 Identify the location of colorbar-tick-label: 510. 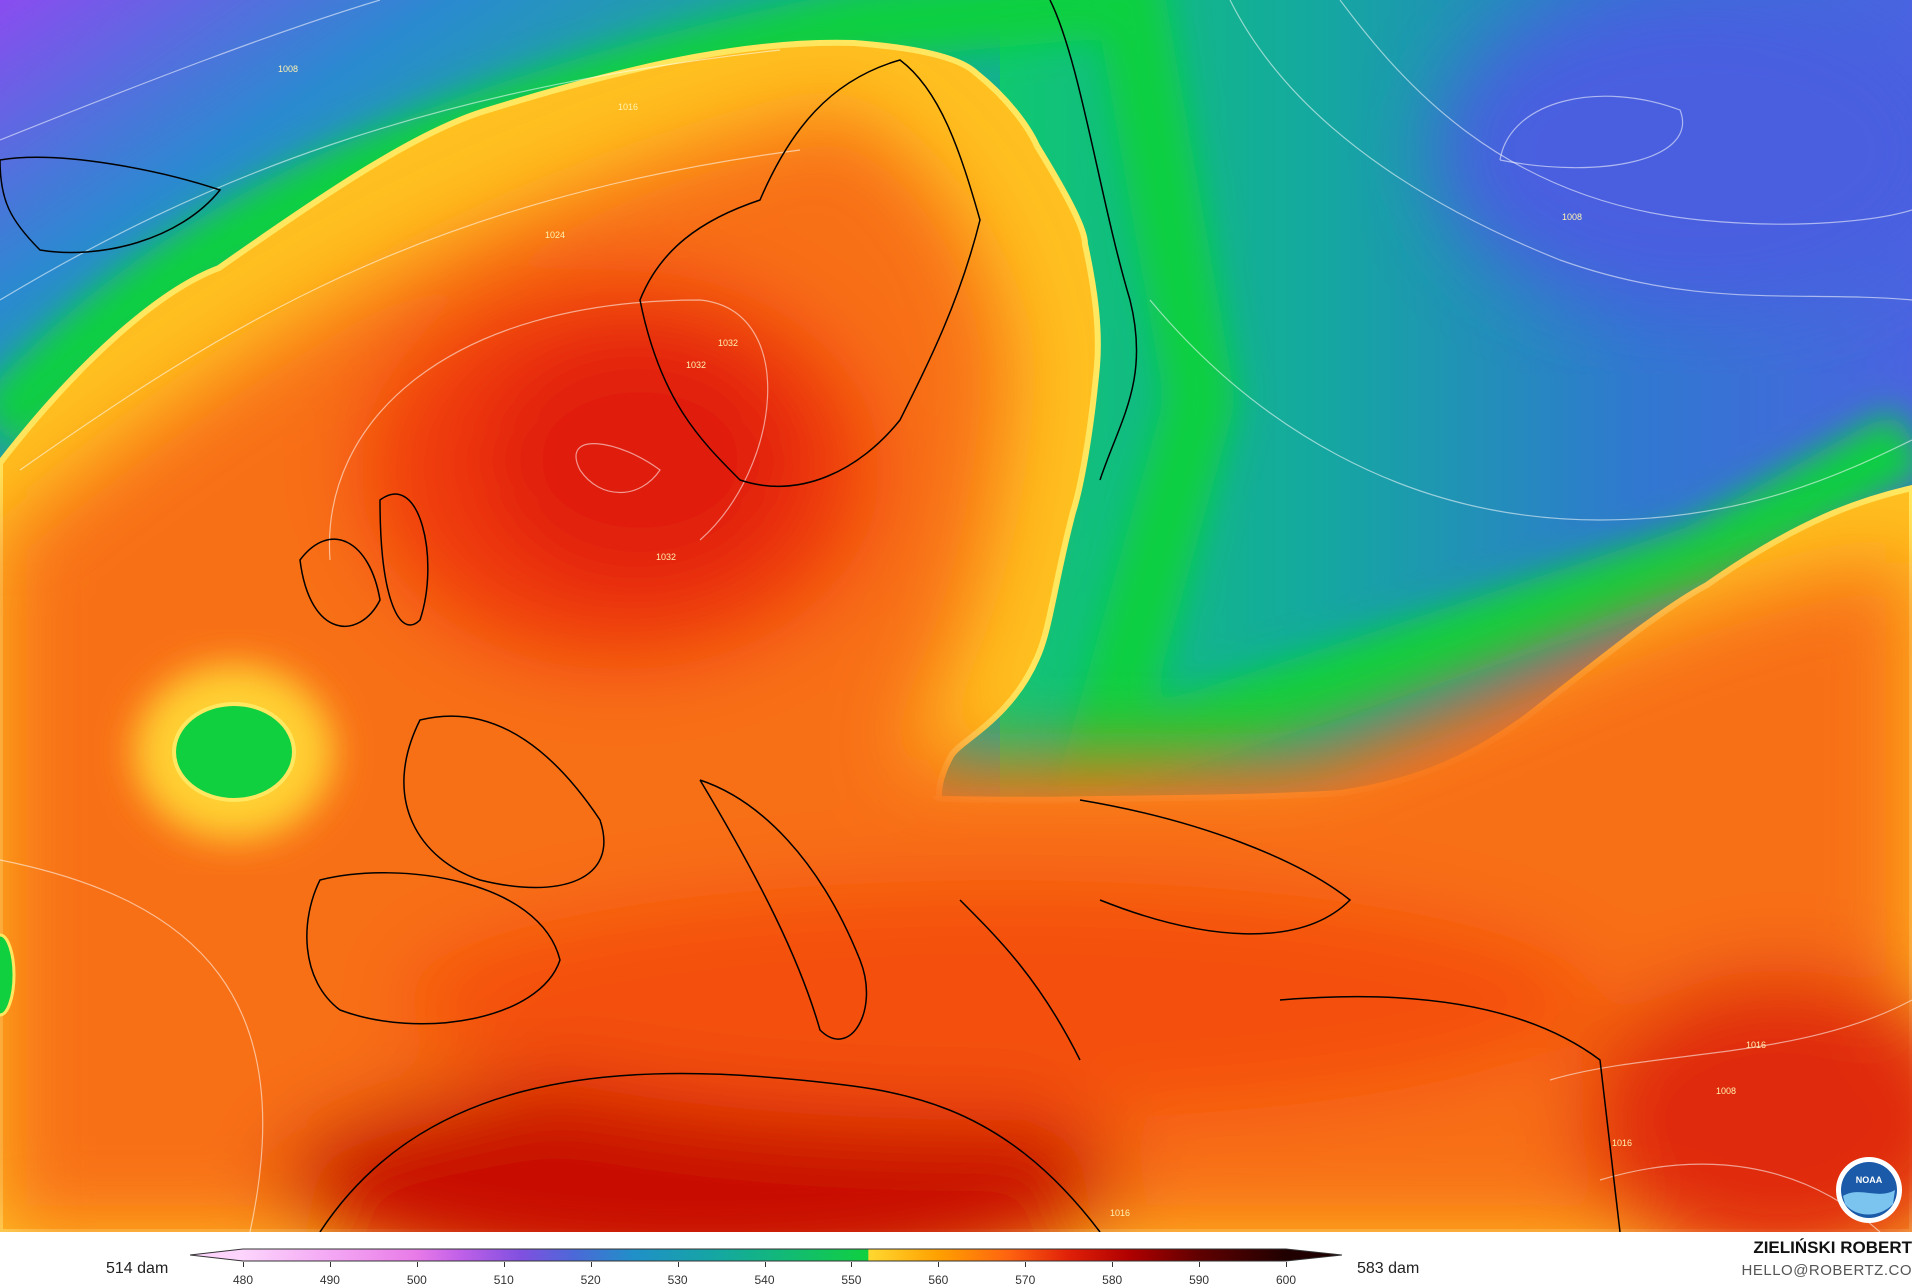
(503, 1280).